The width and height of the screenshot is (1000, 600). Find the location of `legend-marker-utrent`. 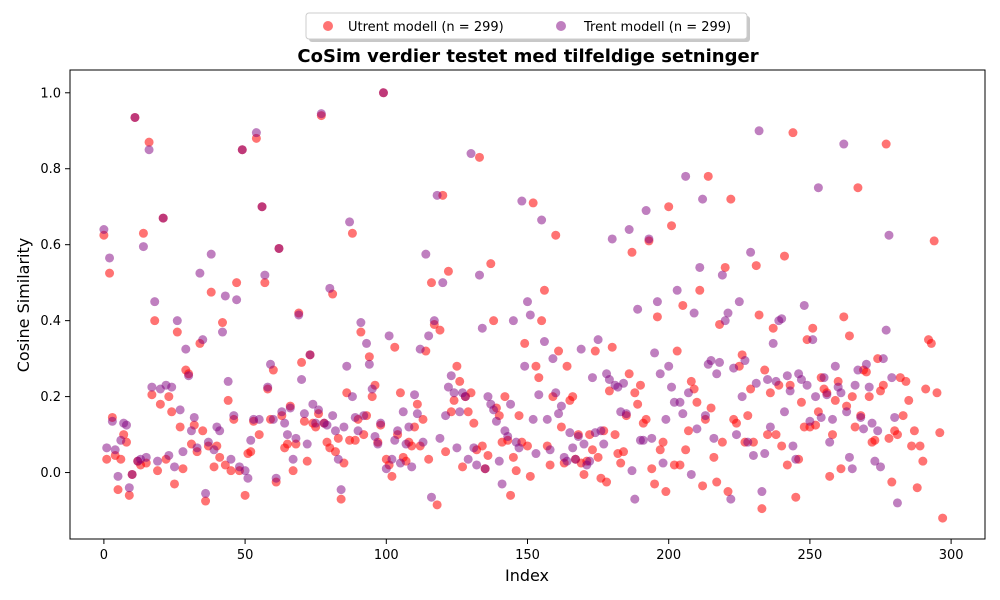

legend-marker-utrent is located at coordinates (328, 26).